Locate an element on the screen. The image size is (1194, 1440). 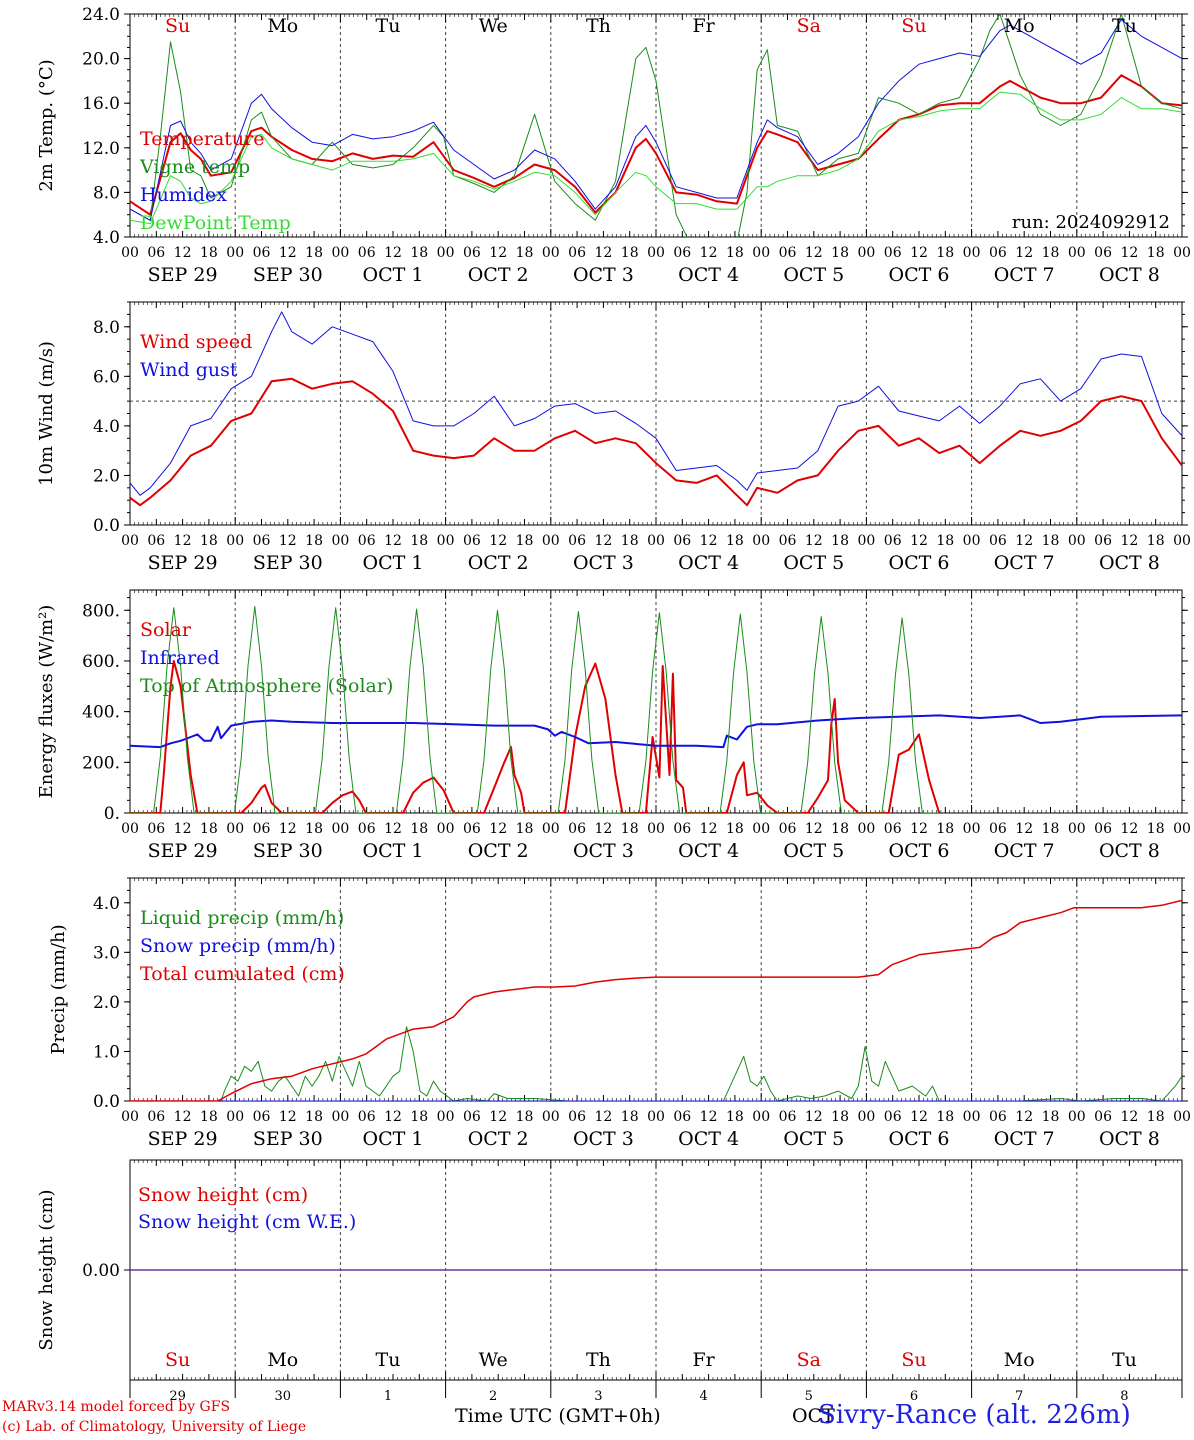
model-credit-line: MARv3.14 model forced by GFS is located at coordinates (116, 1407).